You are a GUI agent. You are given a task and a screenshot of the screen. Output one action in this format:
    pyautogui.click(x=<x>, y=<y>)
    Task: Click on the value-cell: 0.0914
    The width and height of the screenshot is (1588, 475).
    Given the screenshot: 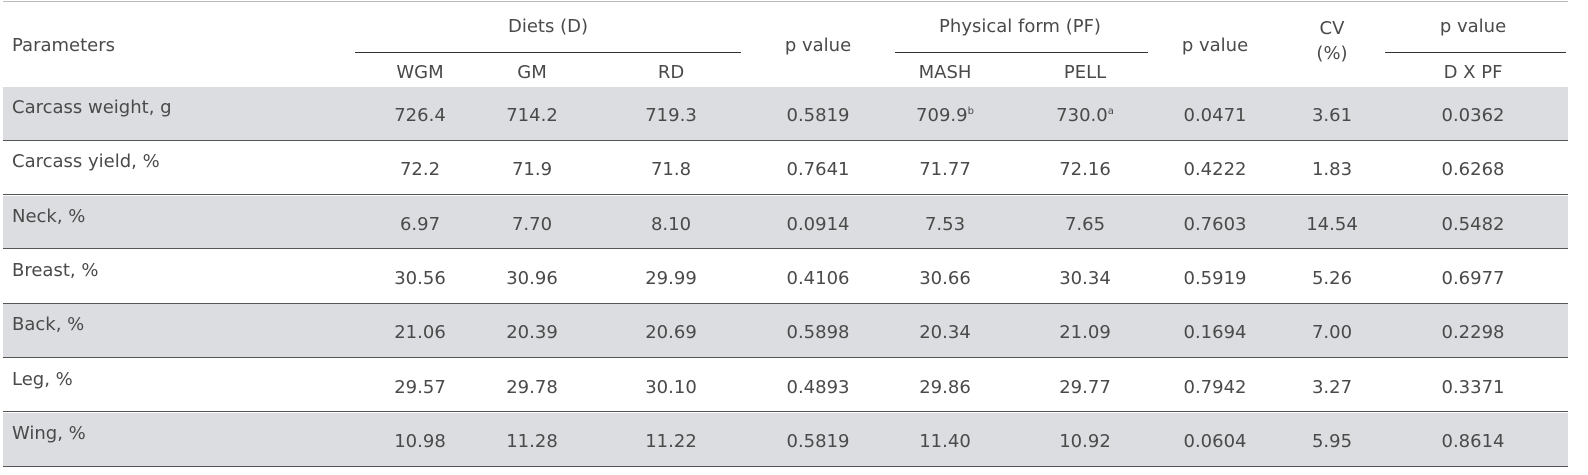 What is the action you would take?
    pyautogui.click(x=818, y=225)
    